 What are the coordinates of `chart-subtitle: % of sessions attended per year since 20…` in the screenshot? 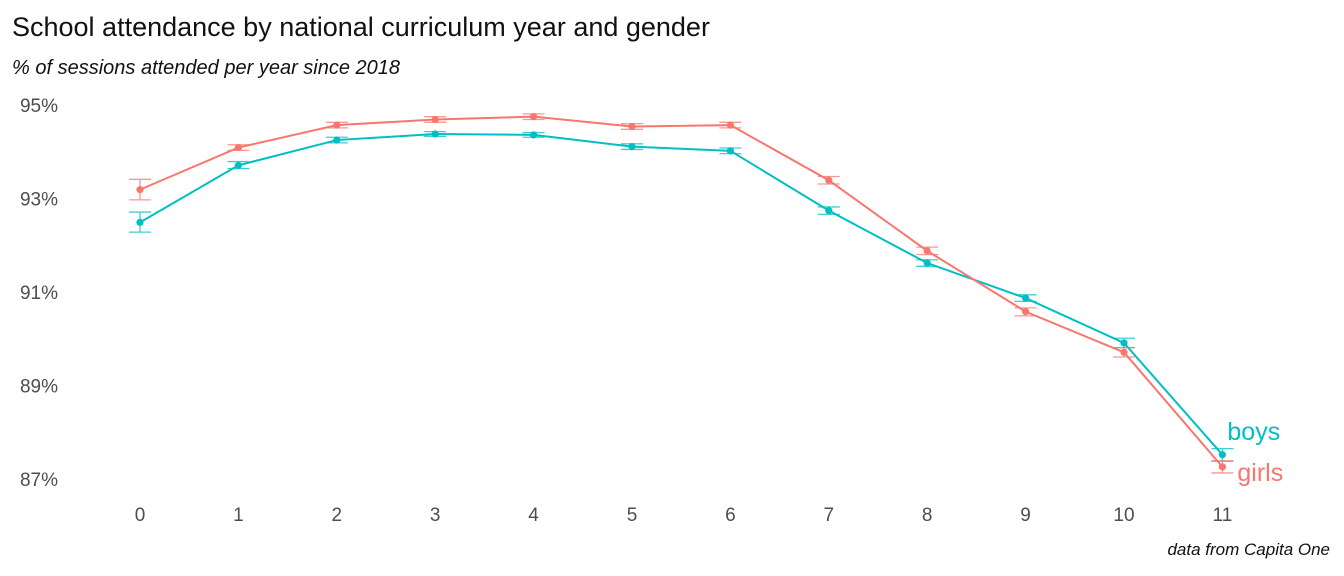 It's located at (206, 68).